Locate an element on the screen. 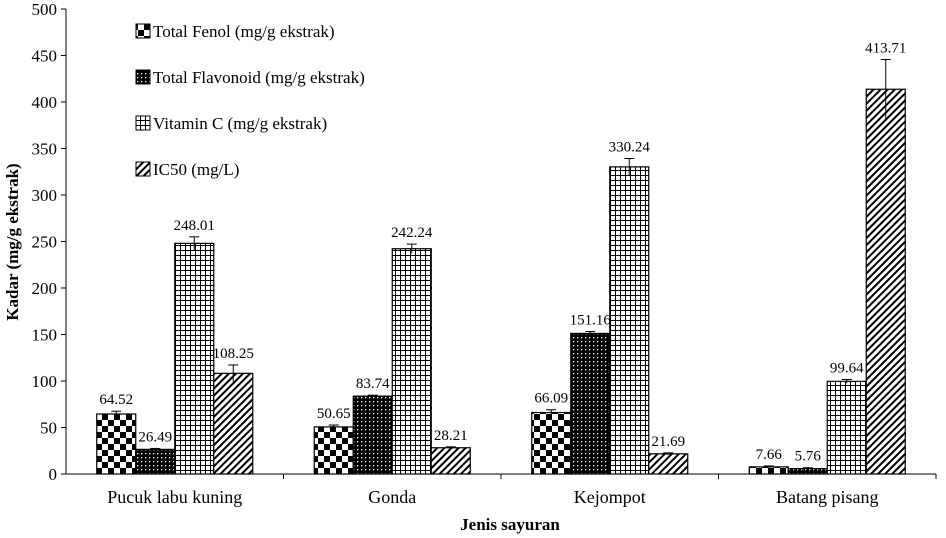  y-tick-label: 250 is located at coordinates (45, 242).